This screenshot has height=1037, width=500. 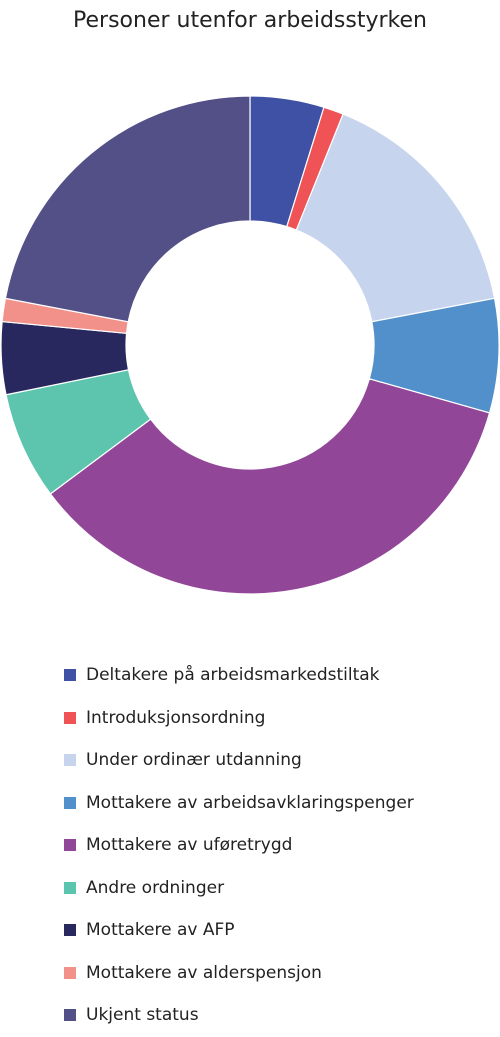 I want to click on legend-label: Under ordinær utdanning, so click(x=194, y=760).